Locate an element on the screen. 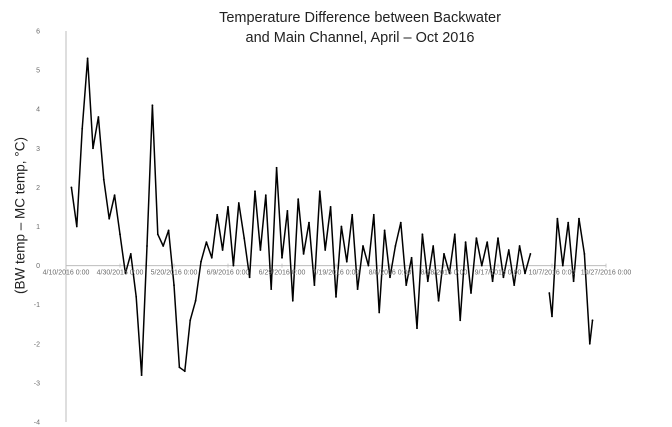 This screenshot has width=672, height=427. y-tick-label: 4 is located at coordinates (38, 110).